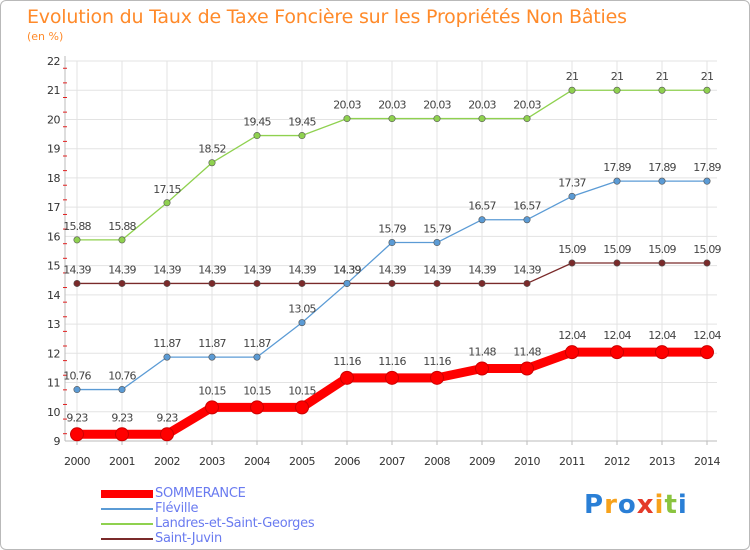 The height and width of the screenshot is (550, 750). What do you see at coordinates (167, 417) in the screenshot?
I see `data-label: 9.23` at bounding box center [167, 417].